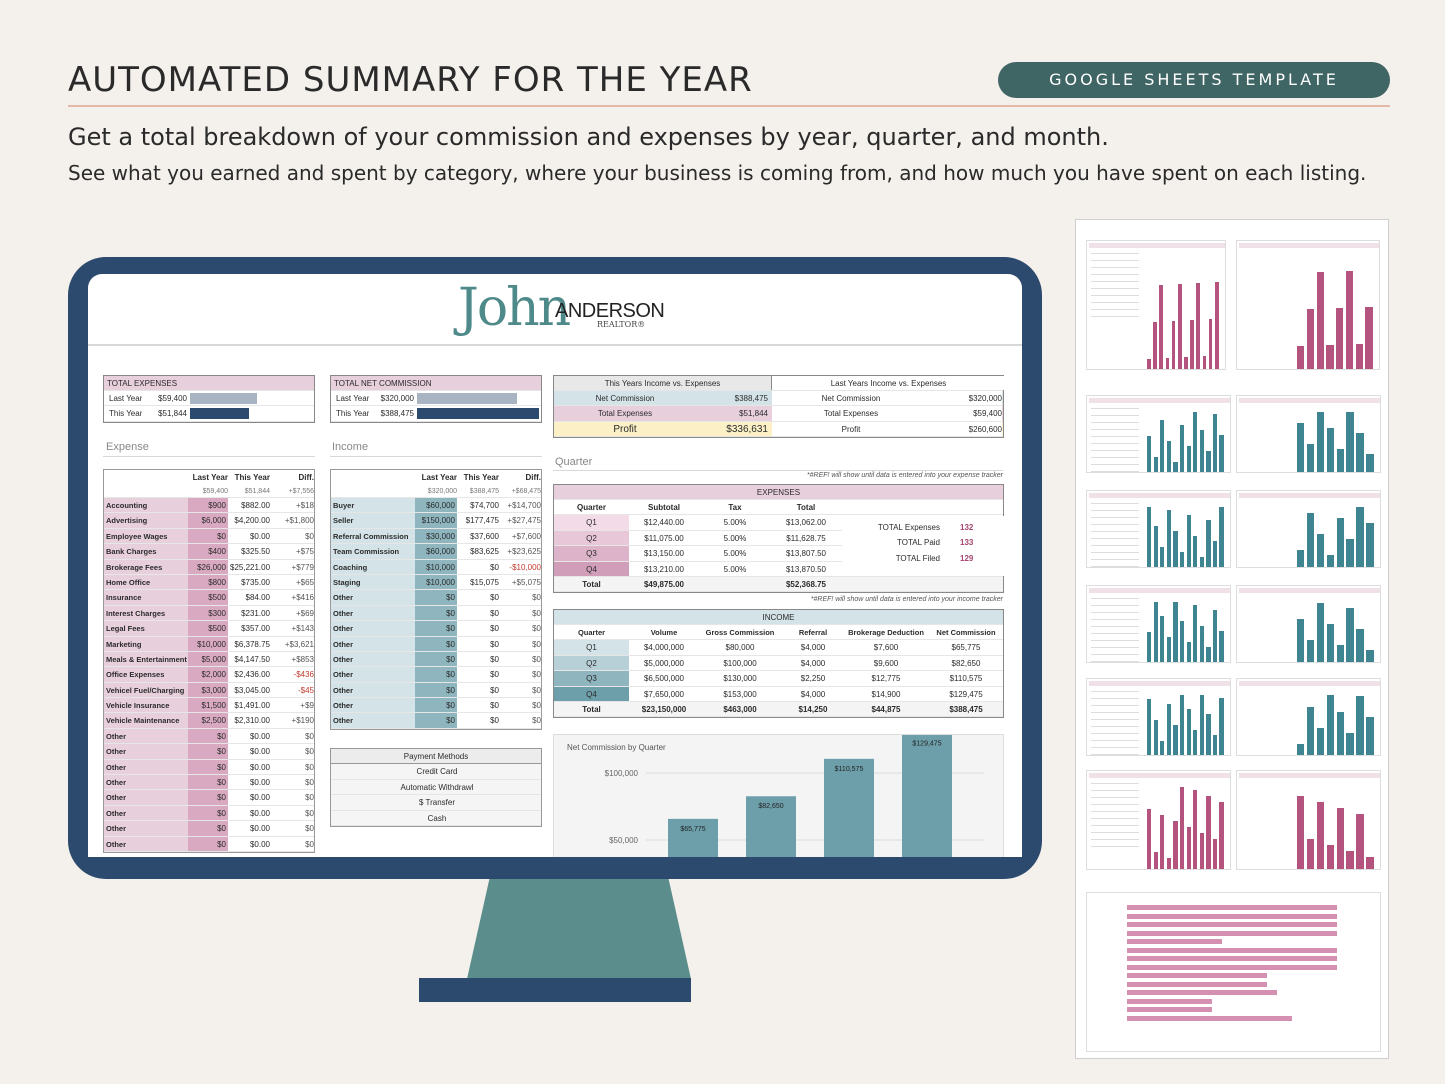 This screenshot has height=1084, width=1445. I want to click on quarter-income-row: Q1 $4,000,000 $80,000 $4,000 $7,600 $65,775, so click(778, 648).